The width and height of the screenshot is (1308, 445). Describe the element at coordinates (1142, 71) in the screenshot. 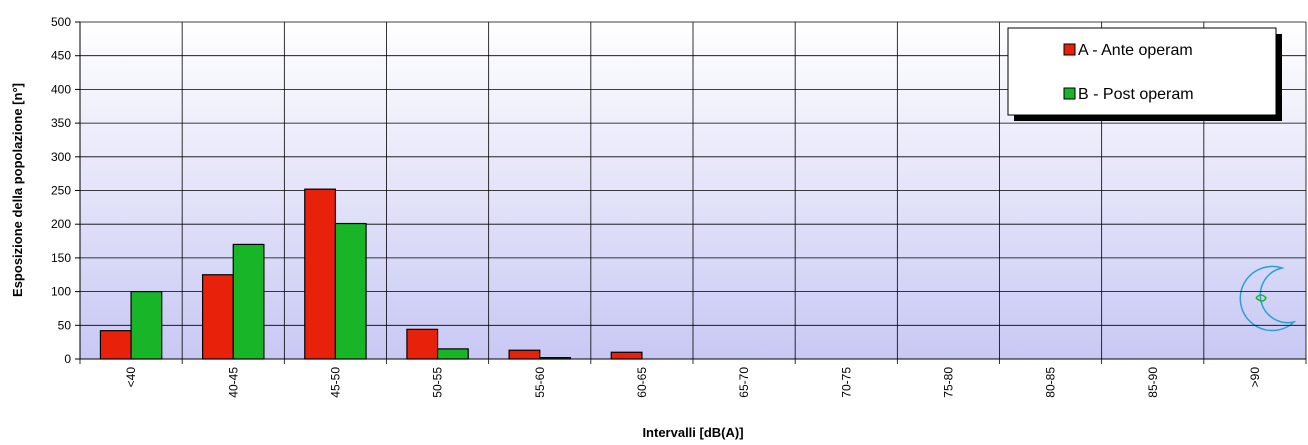

I see `legend` at that location.